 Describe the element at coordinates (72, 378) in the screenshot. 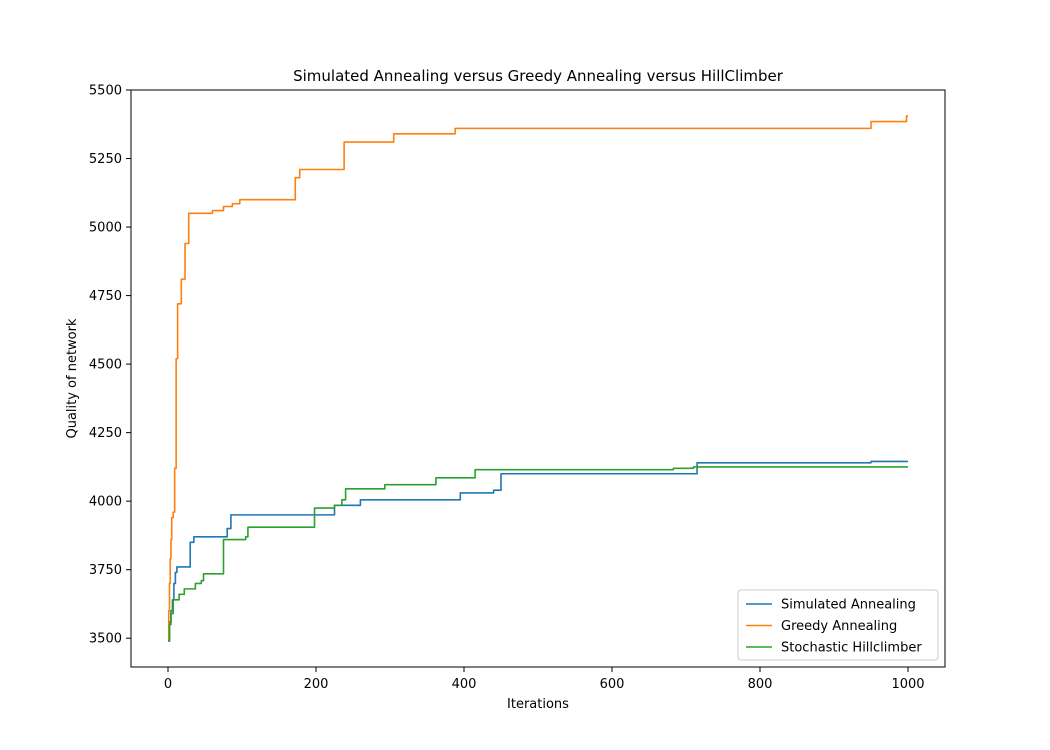

I see `y-axis-label: Quality of network` at that location.